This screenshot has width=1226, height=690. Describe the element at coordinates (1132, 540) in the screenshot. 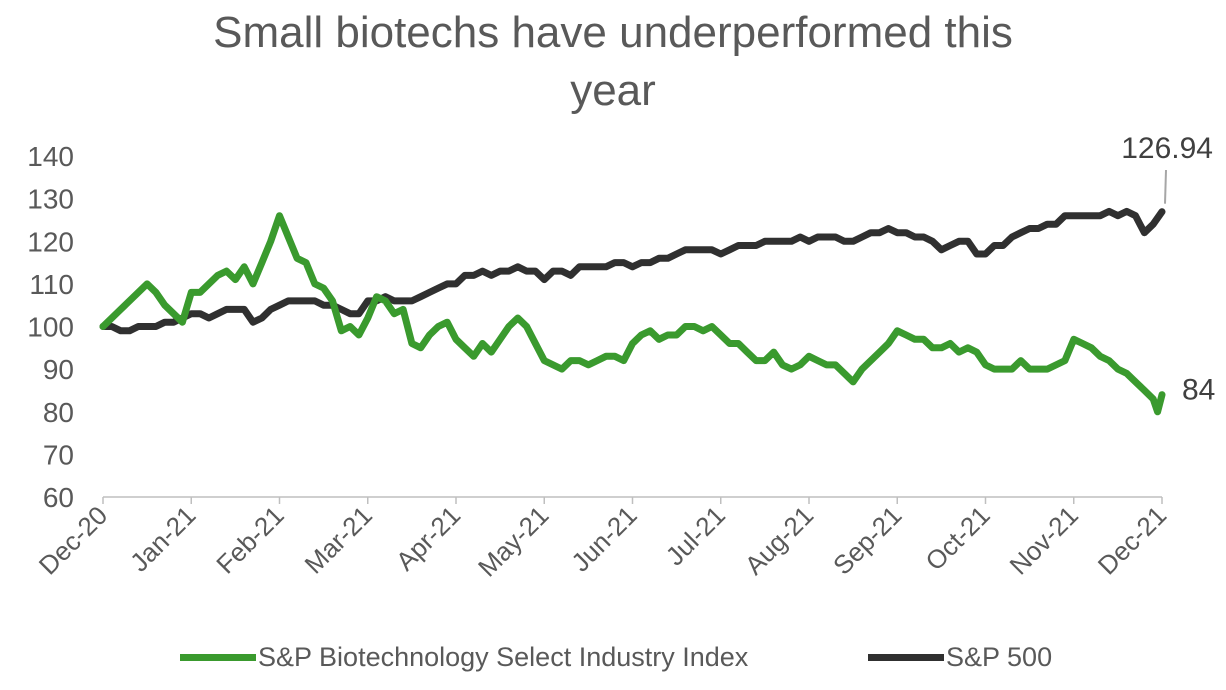

I see `x-tick-label-dec-21: Dec-21` at that location.